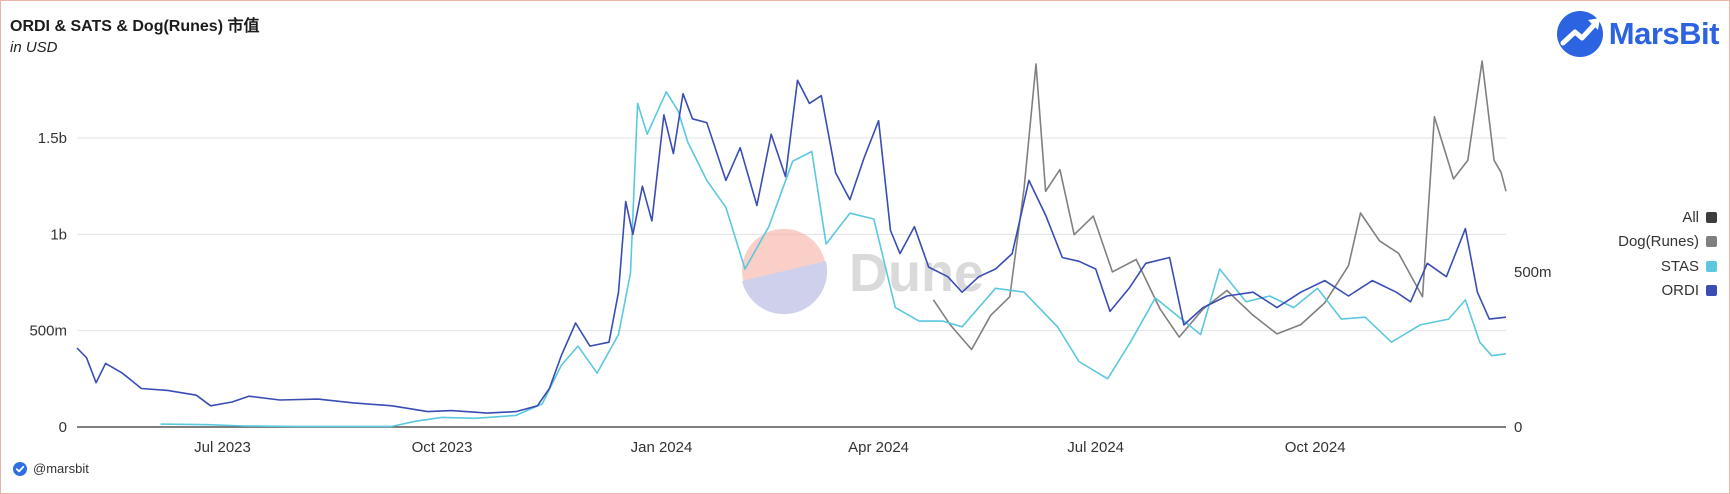 This screenshot has width=1730, height=494. What do you see at coordinates (20, 468) in the screenshot?
I see `verified-check-icon` at bounding box center [20, 468].